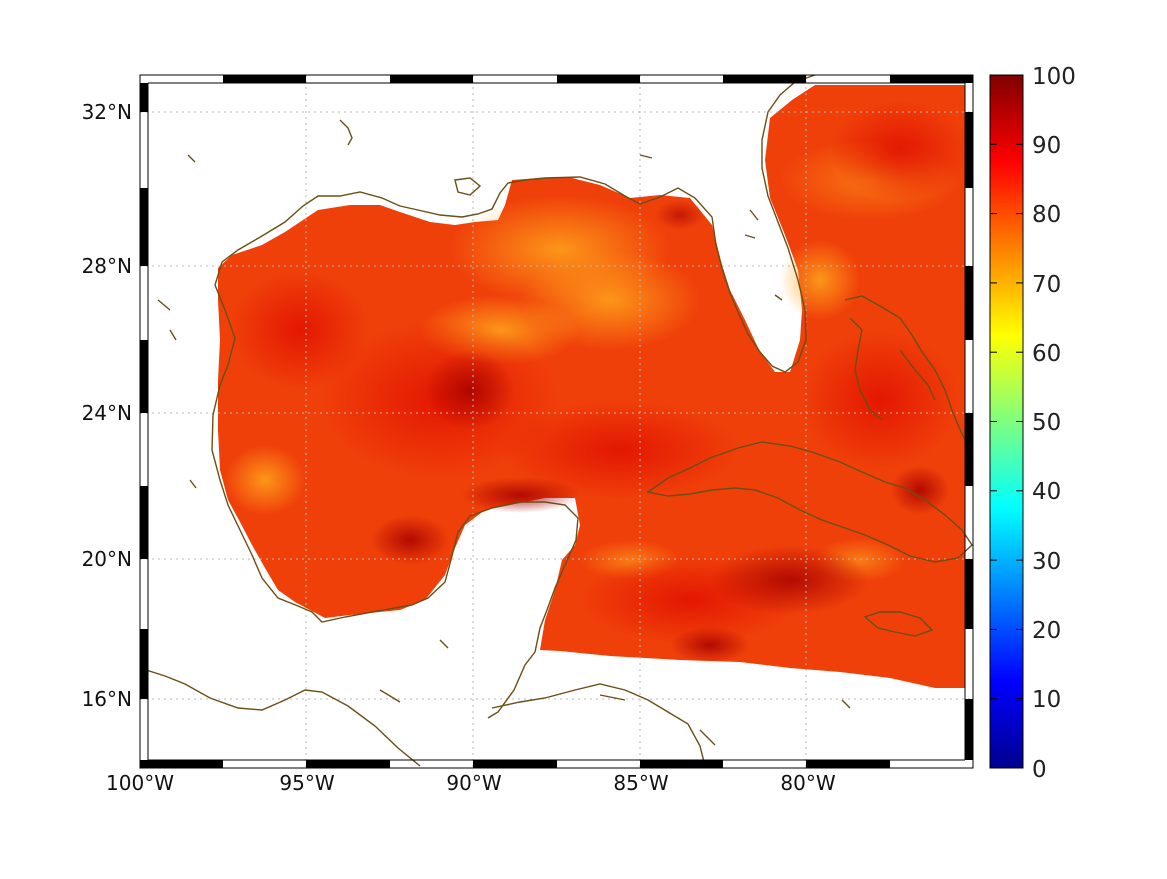  I want to click on colorbar-label: 100, so click(1054, 77).